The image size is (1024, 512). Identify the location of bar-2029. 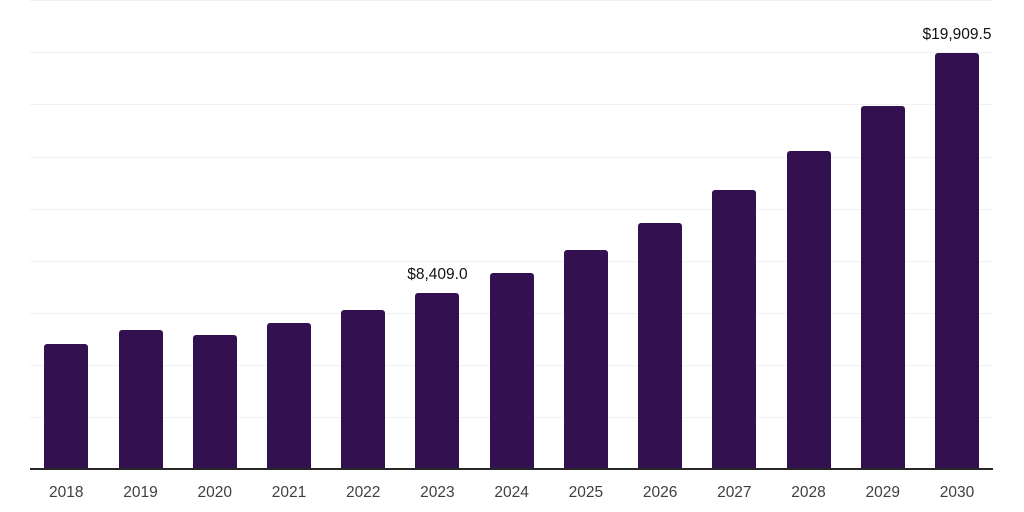
(882, 286).